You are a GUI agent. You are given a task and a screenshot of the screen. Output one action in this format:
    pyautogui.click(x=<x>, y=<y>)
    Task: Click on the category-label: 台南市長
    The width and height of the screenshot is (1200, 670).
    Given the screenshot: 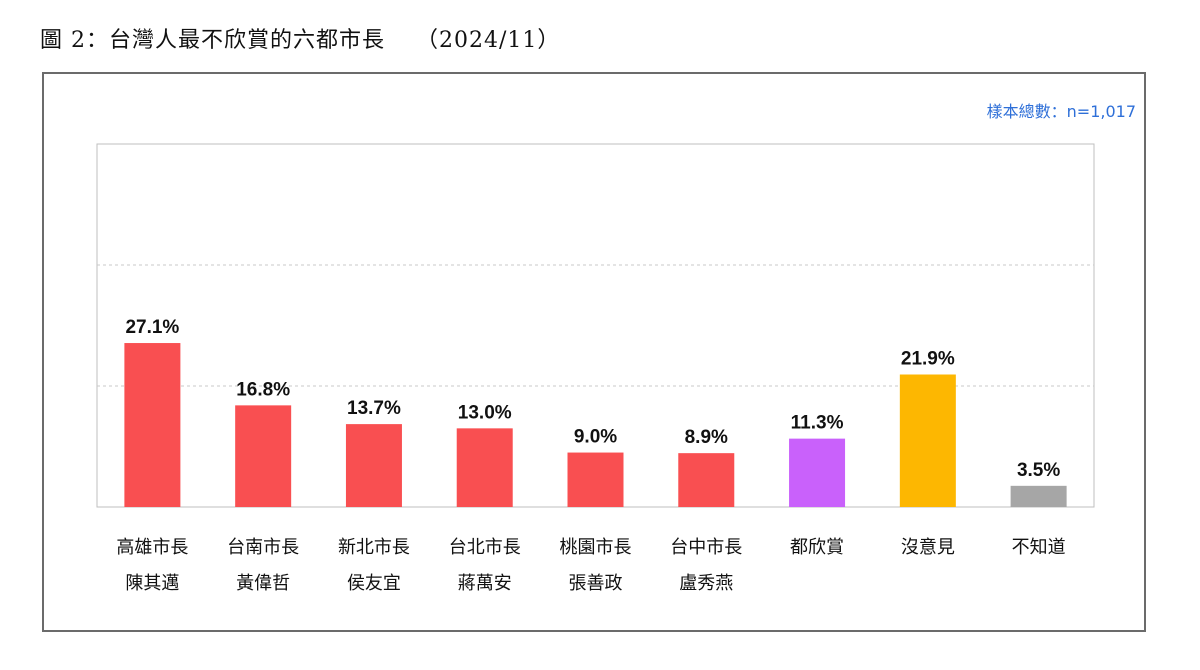 What is the action you would take?
    pyautogui.click(x=263, y=547)
    